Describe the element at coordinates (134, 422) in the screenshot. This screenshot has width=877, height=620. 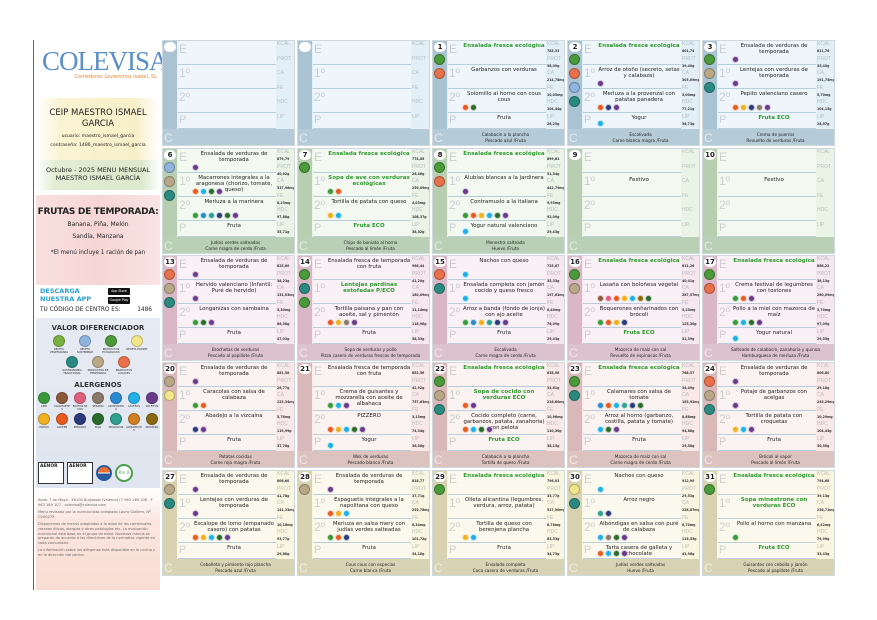
I see `allergen-legend-item: ALTRAMUCES` at that location.